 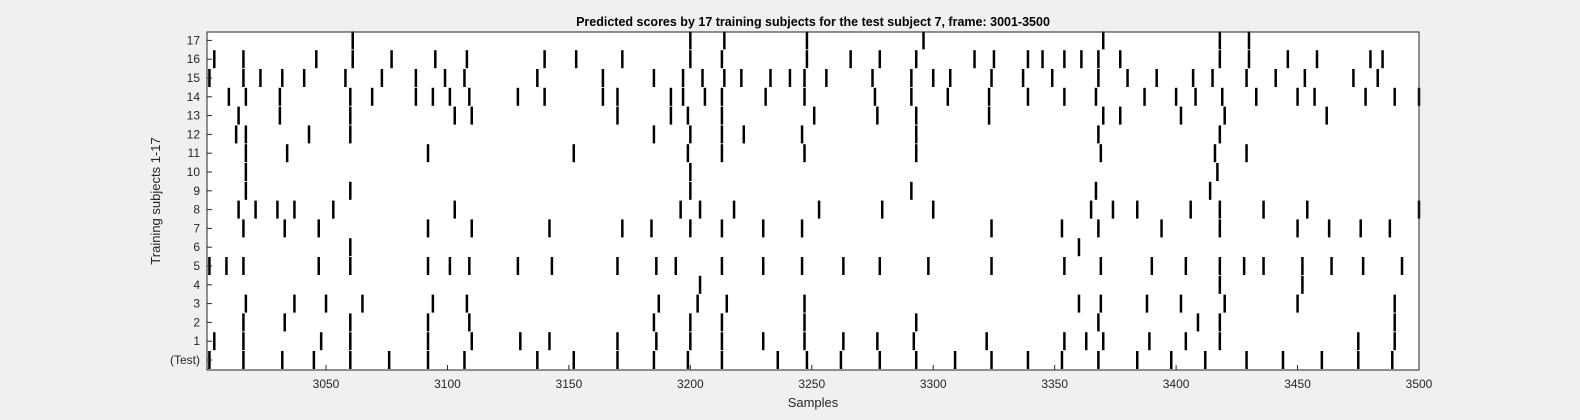 I want to click on y-tick-label: 9, so click(x=196, y=191).